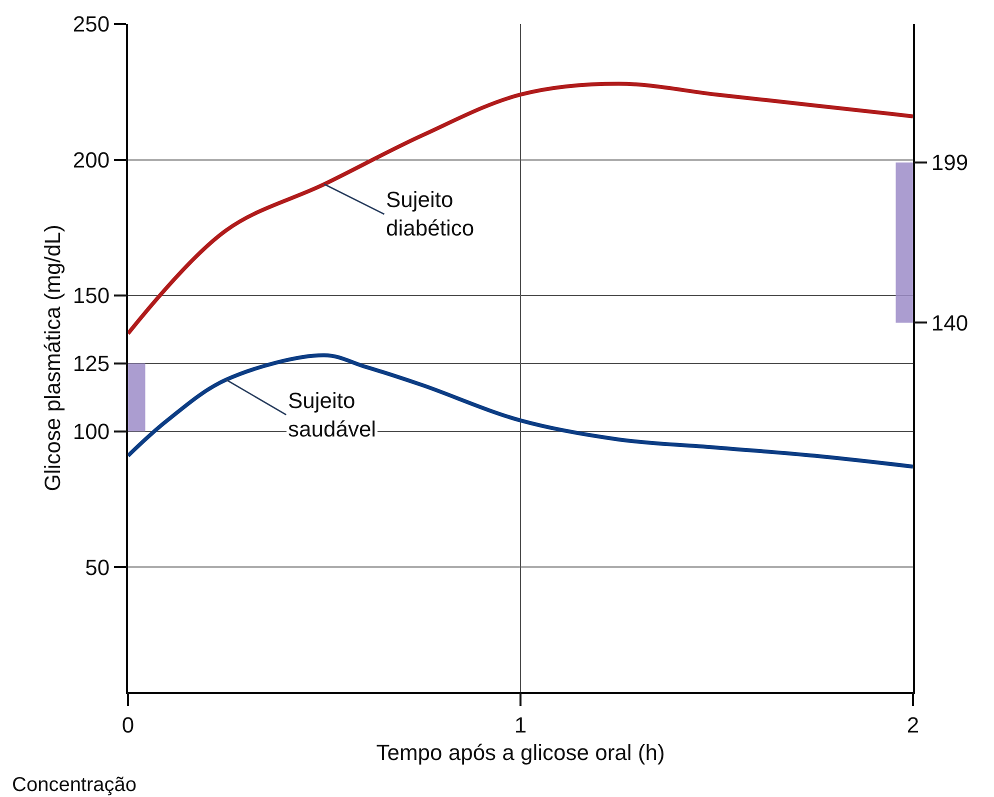 The height and width of the screenshot is (797, 994). Describe the element at coordinates (91, 363) in the screenshot. I see `y-tick-label: 125` at that location.